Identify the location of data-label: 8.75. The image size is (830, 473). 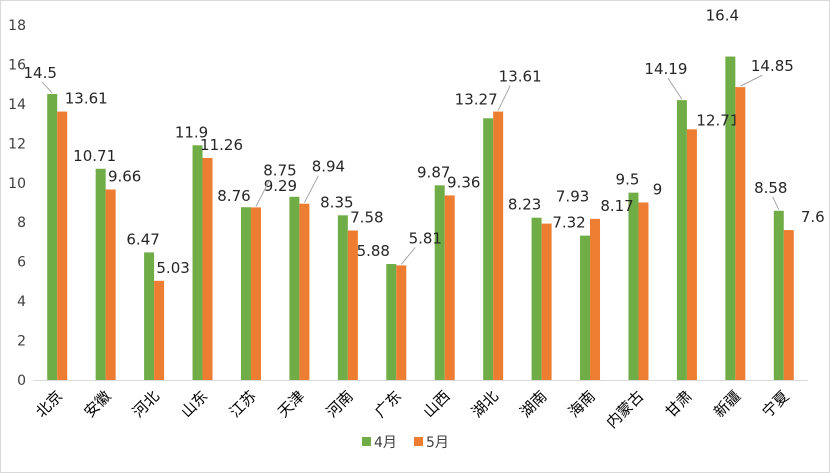
(279, 170).